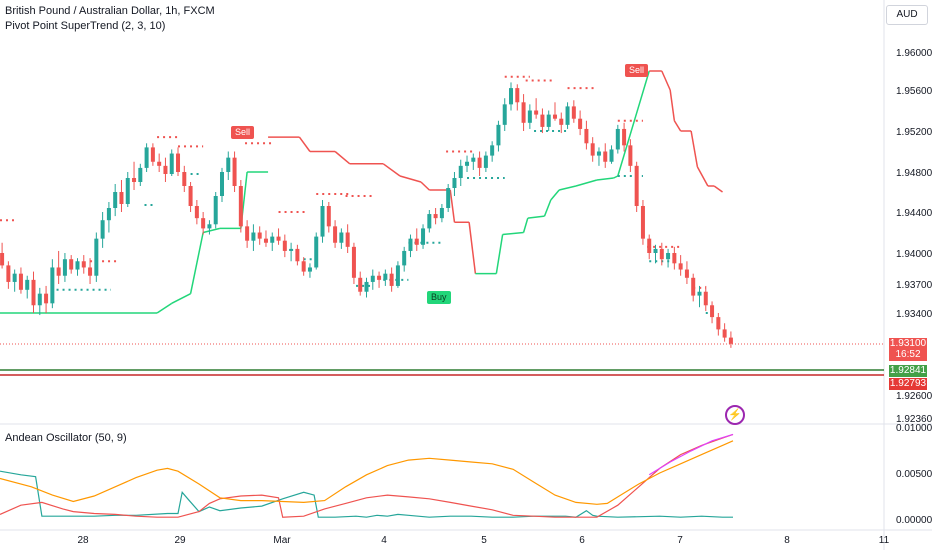 This screenshot has width=932, height=550. What do you see at coordinates (680, 540) in the screenshot?
I see `time-tick-label: 7` at bounding box center [680, 540].